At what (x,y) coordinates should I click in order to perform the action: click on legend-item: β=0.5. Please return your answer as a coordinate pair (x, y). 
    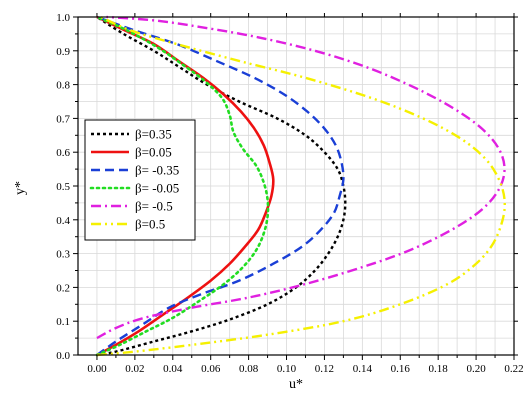
    Looking at the image, I should click on (128, 224).